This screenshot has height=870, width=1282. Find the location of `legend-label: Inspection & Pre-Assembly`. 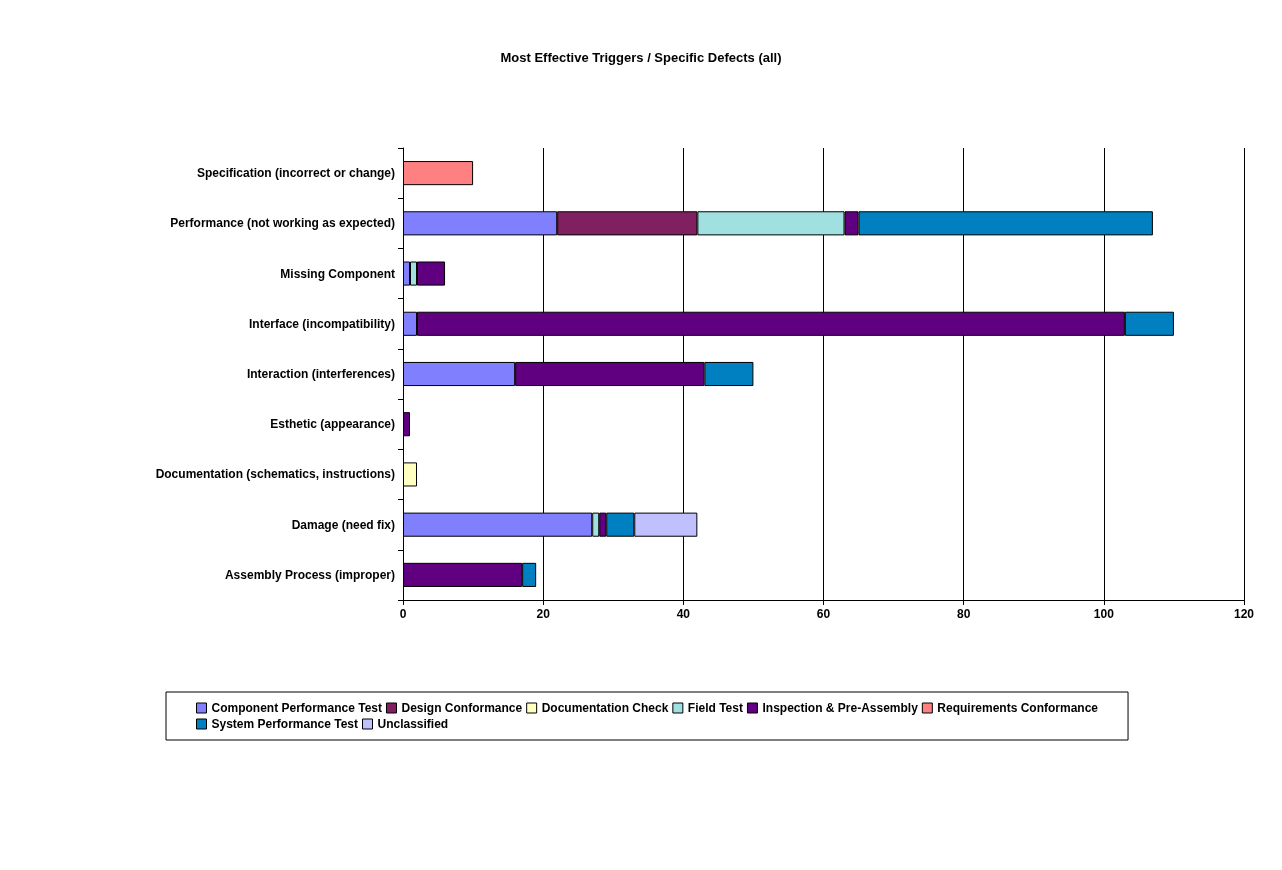

legend-label: Inspection & Pre-Assembly is located at coordinates (840, 708).